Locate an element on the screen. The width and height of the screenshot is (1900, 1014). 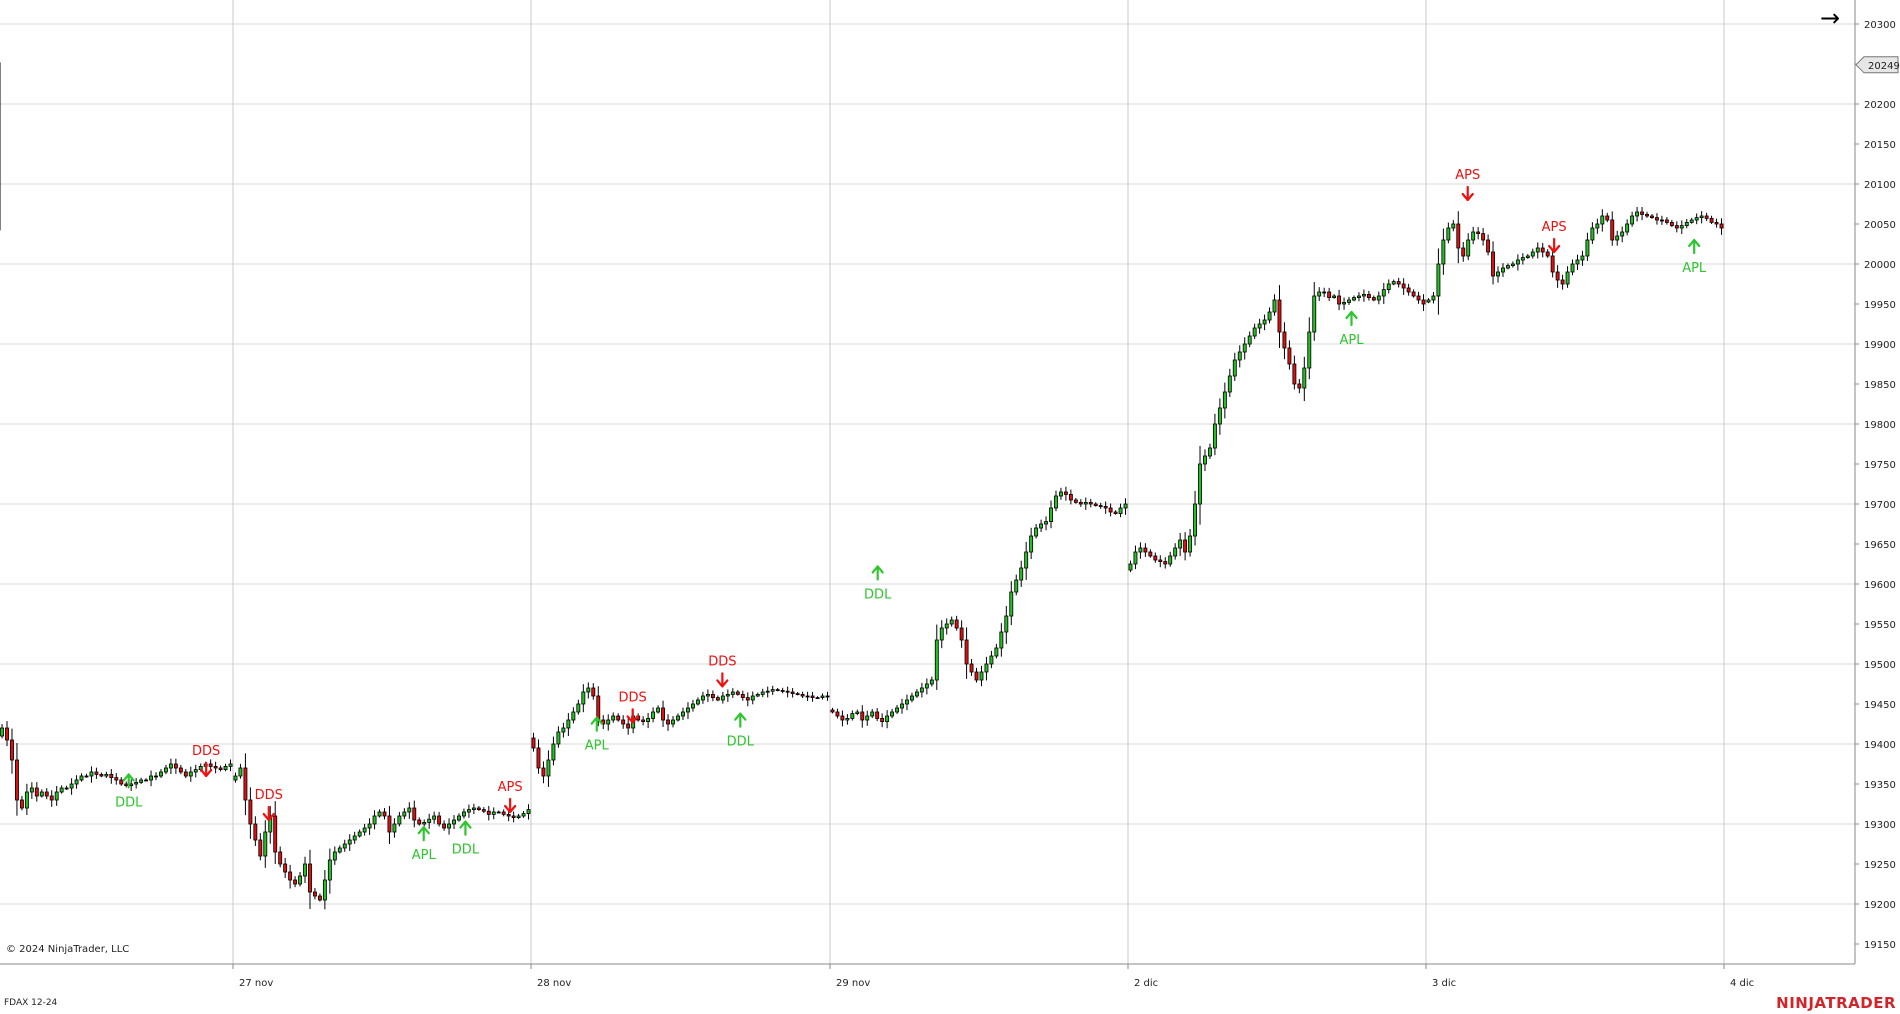
price-tick-label: 19950 is located at coordinates (1880, 305).